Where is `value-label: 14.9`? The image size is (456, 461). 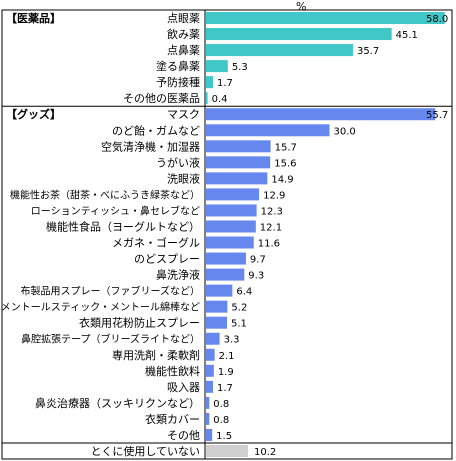 value-label: 14.9 is located at coordinates (282, 179).